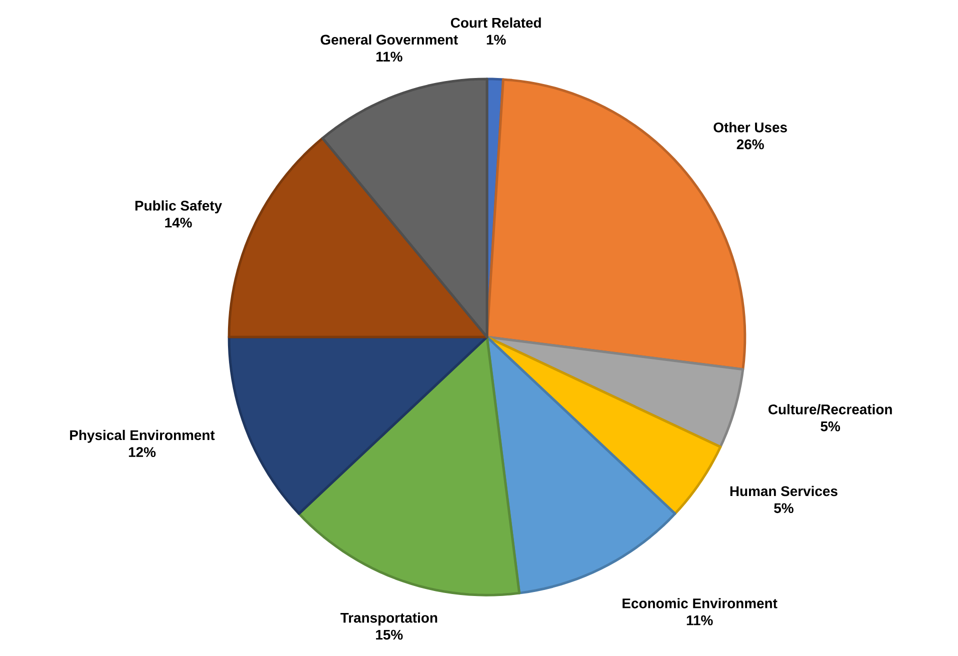 The image size is (958, 656). Describe the element at coordinates (784, 491) in the screenshot. I see `slice-label: Human Services` at that location.